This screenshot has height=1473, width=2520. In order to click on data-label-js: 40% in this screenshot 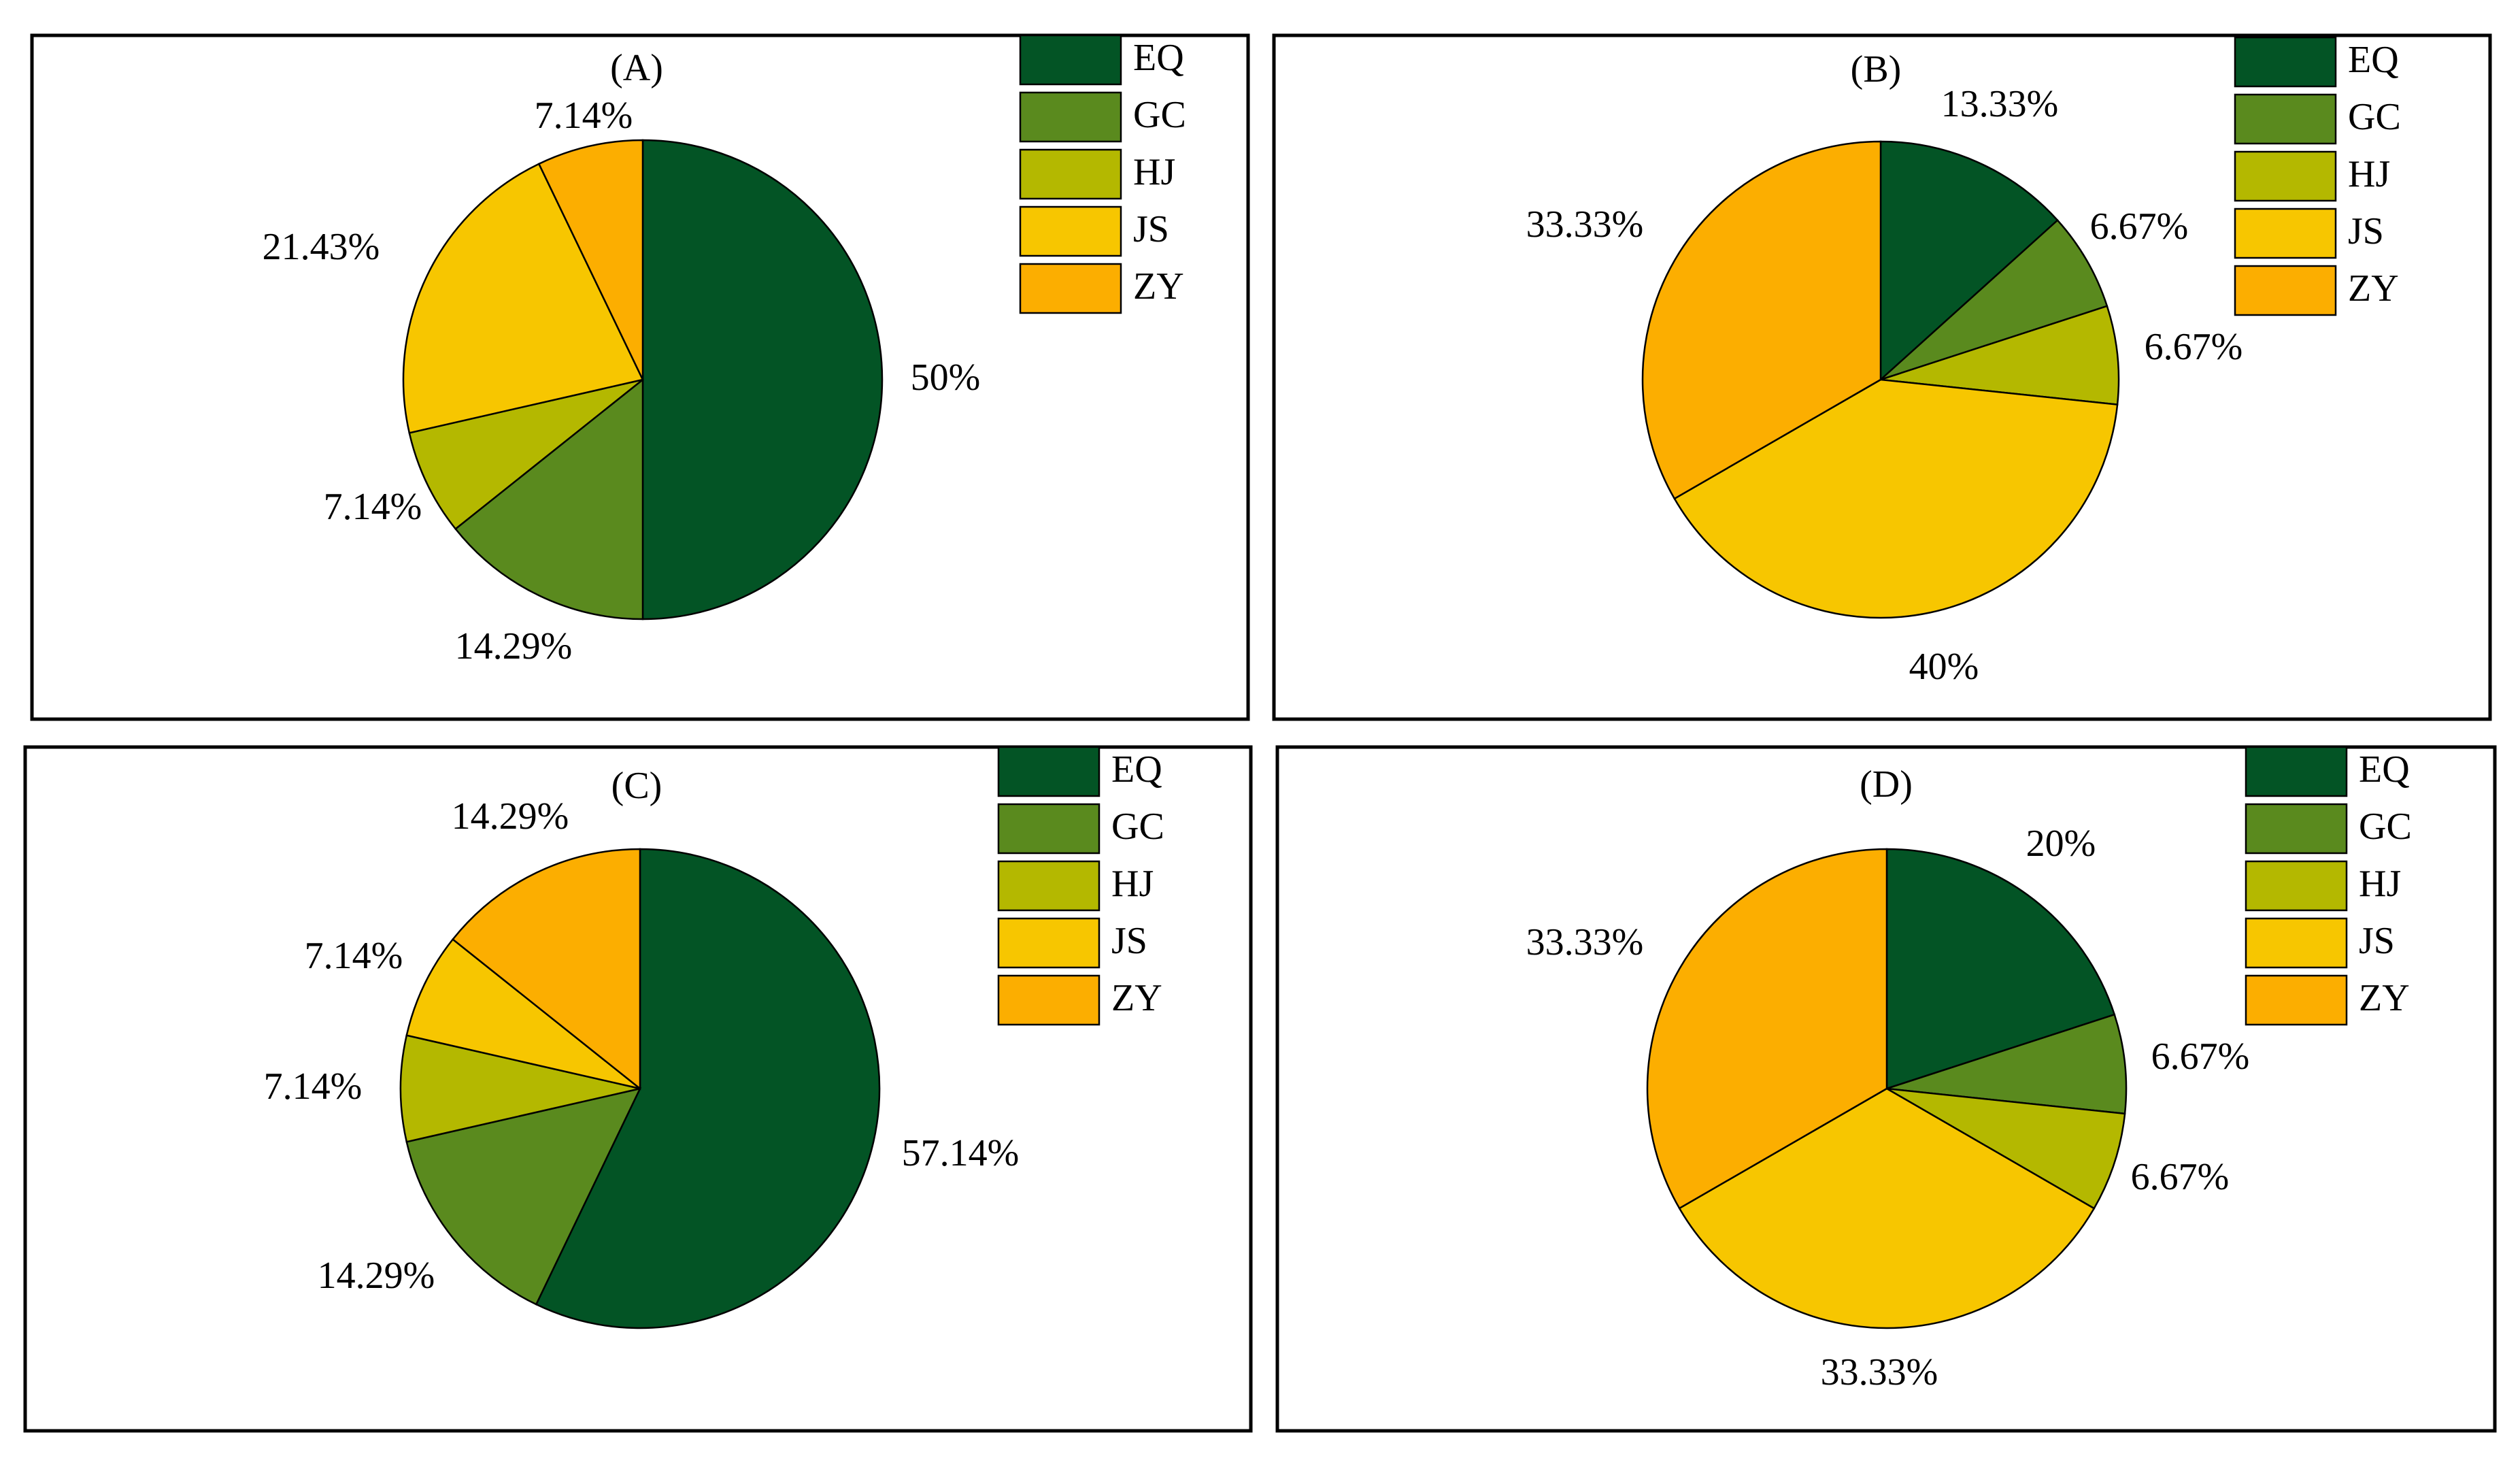, I will do `click(1944, 667)`.